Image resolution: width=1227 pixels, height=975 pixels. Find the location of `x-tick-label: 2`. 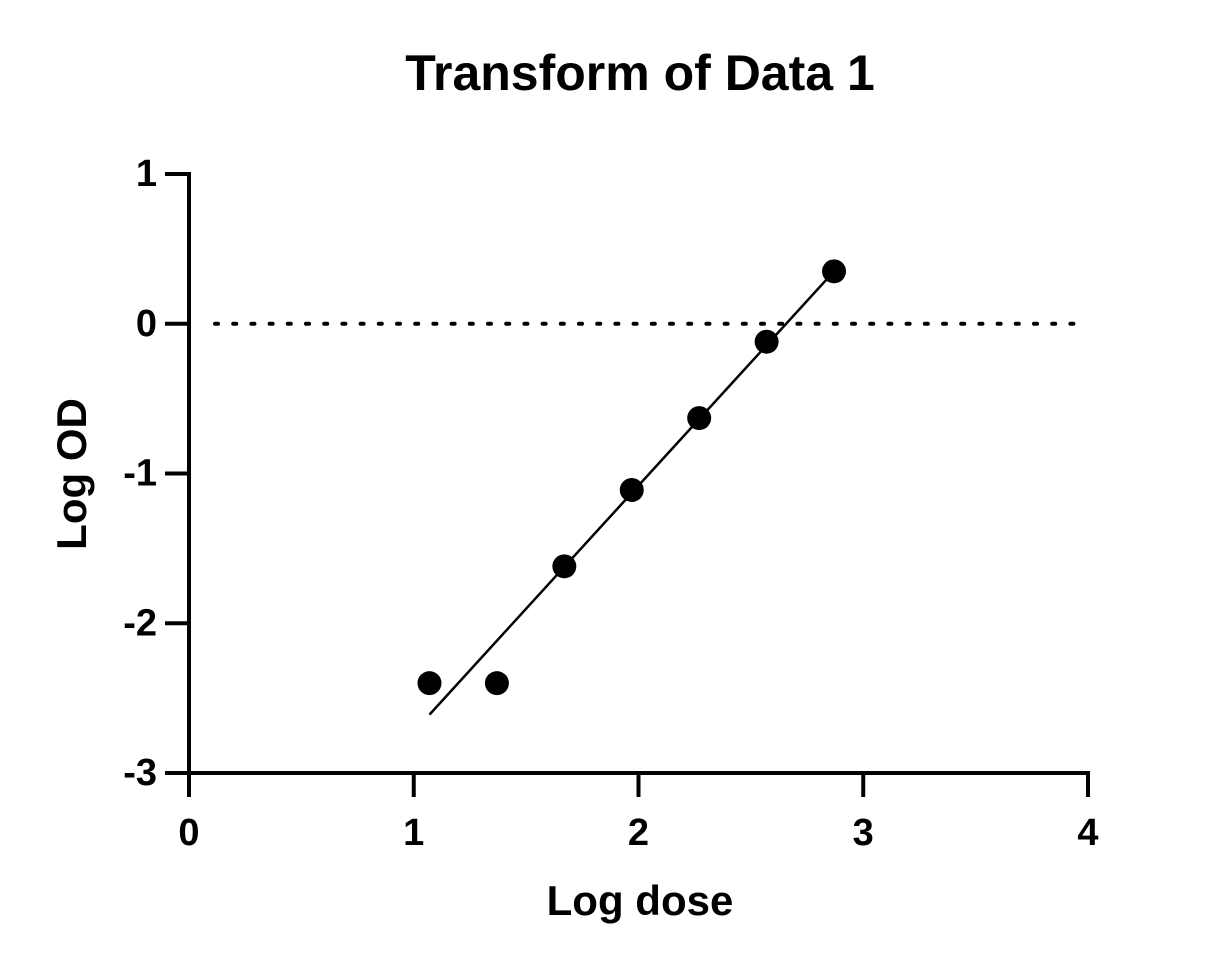

x-tick-label: 2 is located at coordinates (638, 833).